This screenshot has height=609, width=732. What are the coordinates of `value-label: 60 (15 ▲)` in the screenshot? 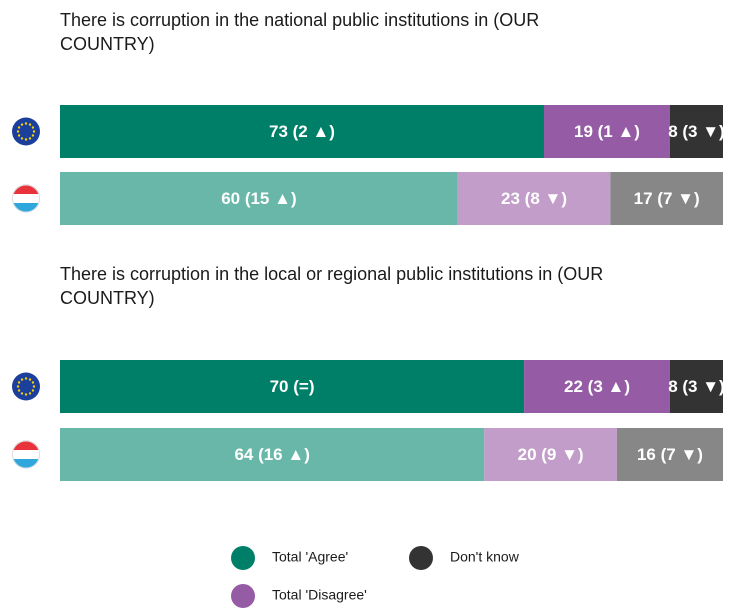 It's located at (258, 198).